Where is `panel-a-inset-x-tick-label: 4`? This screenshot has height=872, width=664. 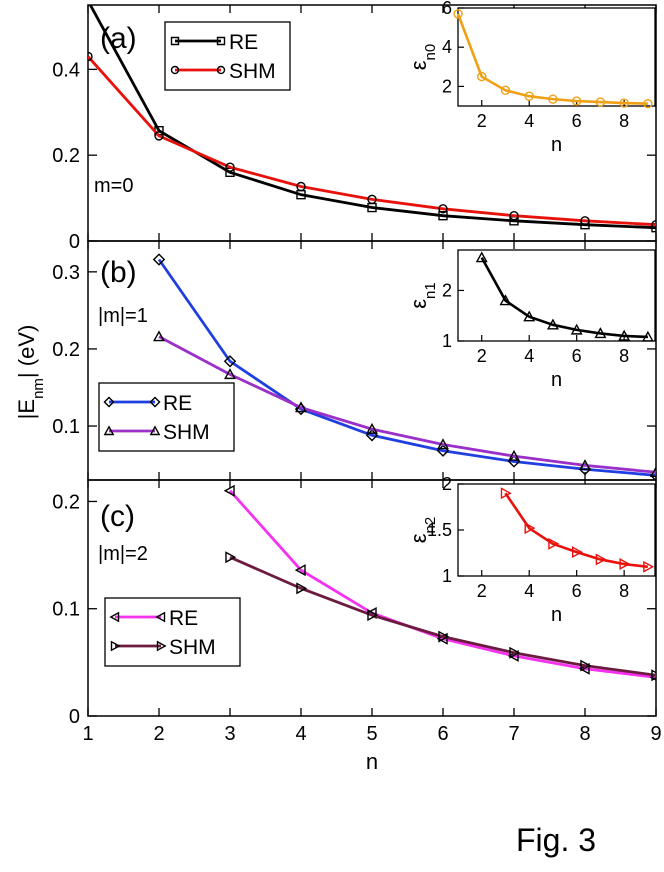
panel-a-inset-x-tick-label: 4 is located at coordinates (529, 121).